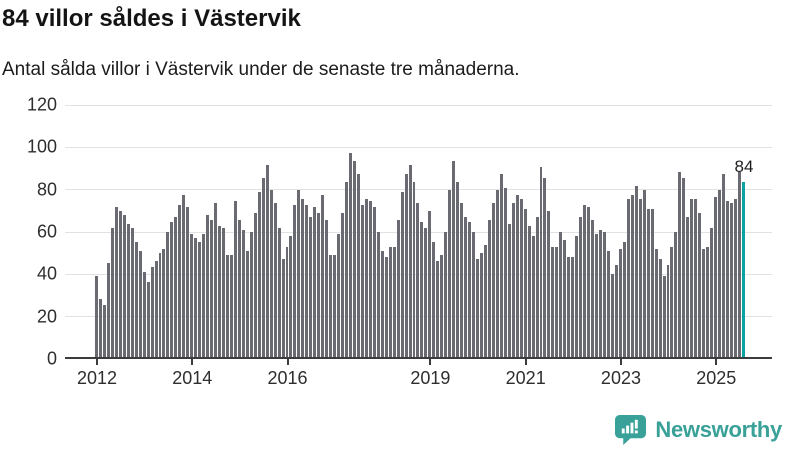 The height and width of the screenshot is (450, 800). I want to click on y-axis: 0 20 40 60 80 100 120, so click(28, 232).